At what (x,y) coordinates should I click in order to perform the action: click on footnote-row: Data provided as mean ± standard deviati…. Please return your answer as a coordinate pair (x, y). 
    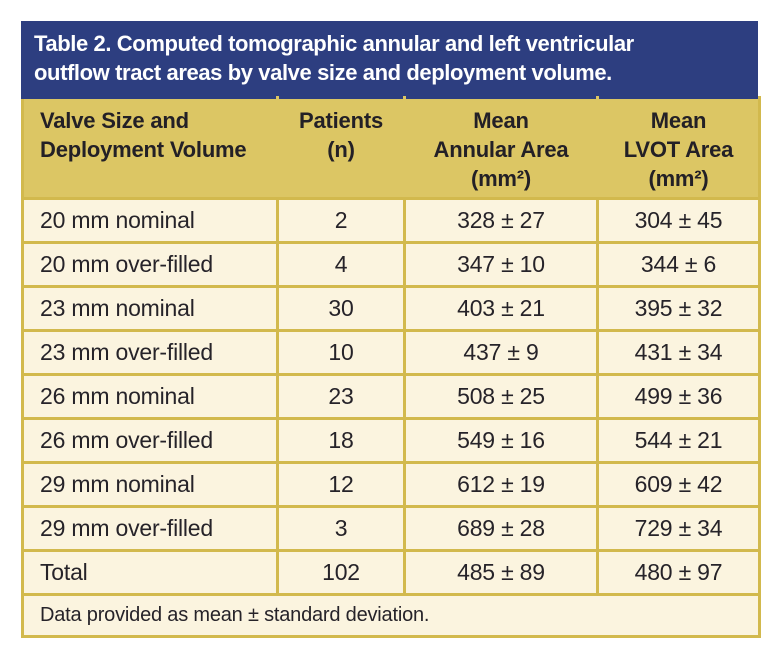
    Looking at the image, I should click on (391, 615).